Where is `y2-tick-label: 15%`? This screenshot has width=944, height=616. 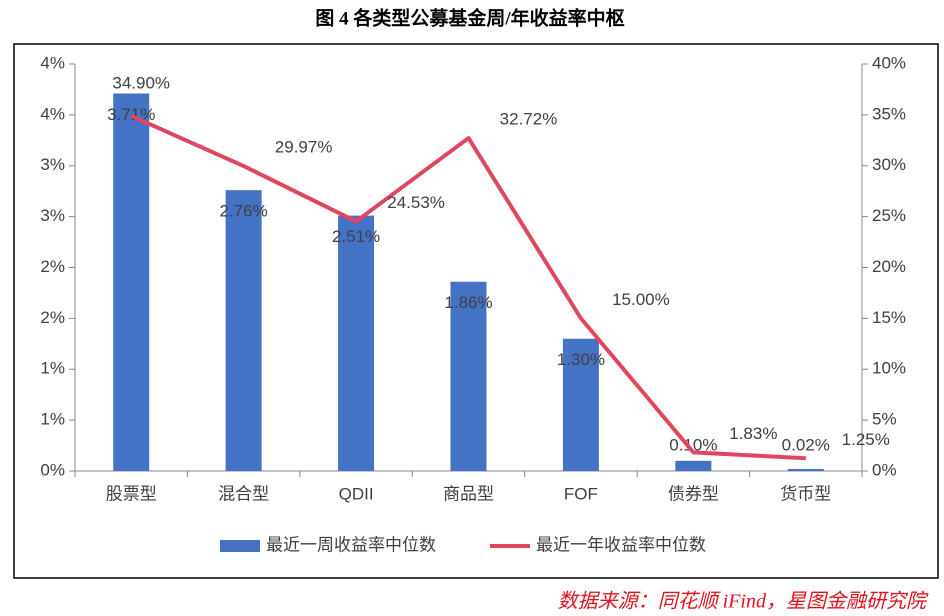
y2-tick-label: 15% is located at coordinates (889, 317).